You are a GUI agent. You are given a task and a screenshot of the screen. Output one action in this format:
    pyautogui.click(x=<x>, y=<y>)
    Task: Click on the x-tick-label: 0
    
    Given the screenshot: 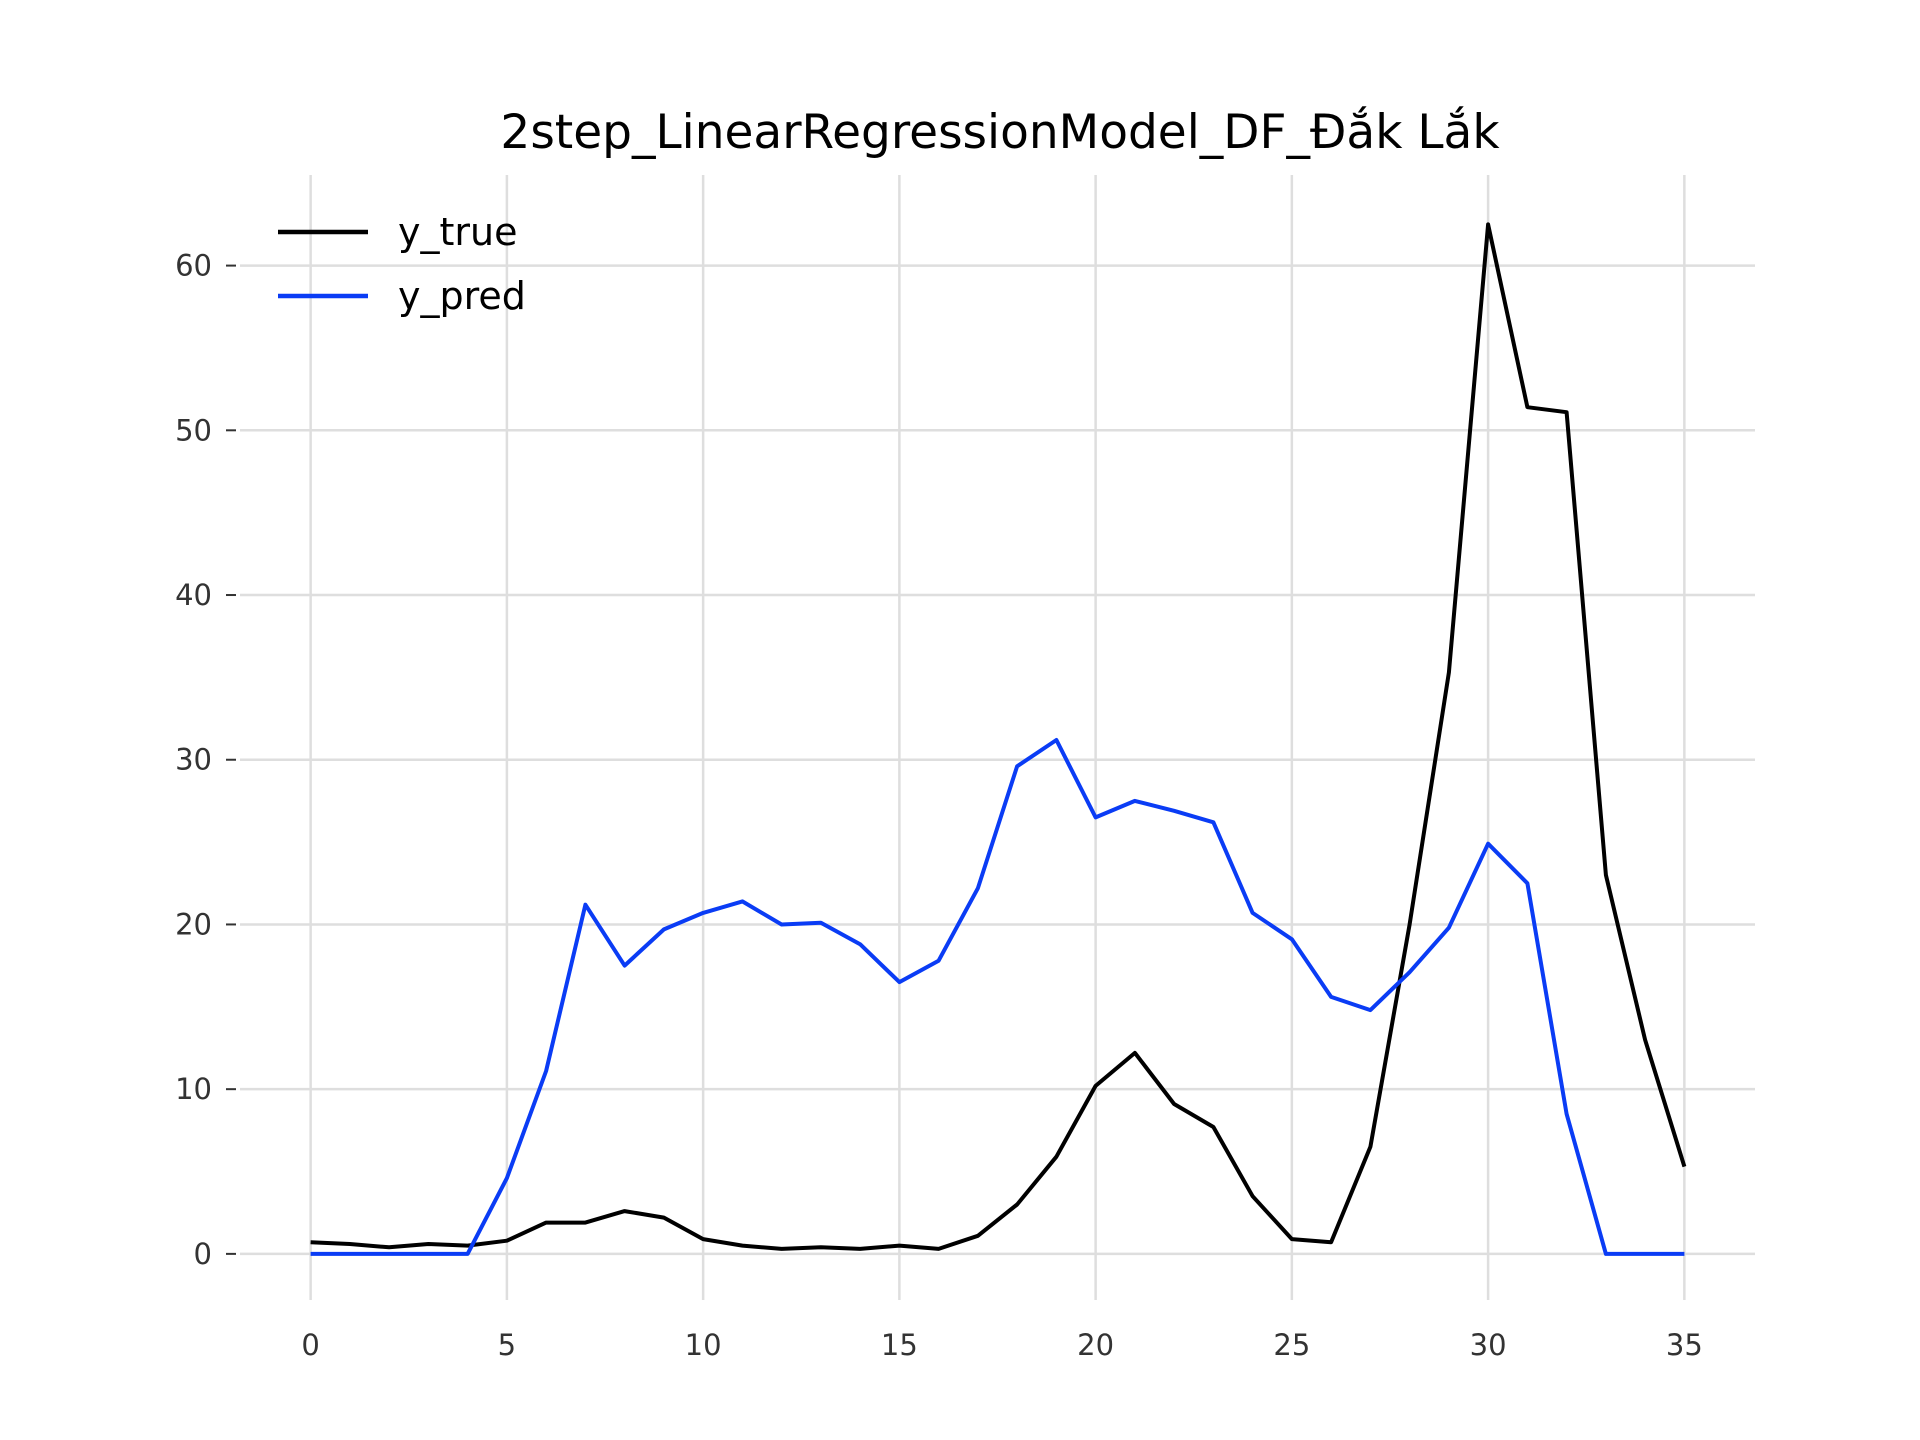 What is the action you would take?
    pyautogui.click(x=310, y=1345)
    